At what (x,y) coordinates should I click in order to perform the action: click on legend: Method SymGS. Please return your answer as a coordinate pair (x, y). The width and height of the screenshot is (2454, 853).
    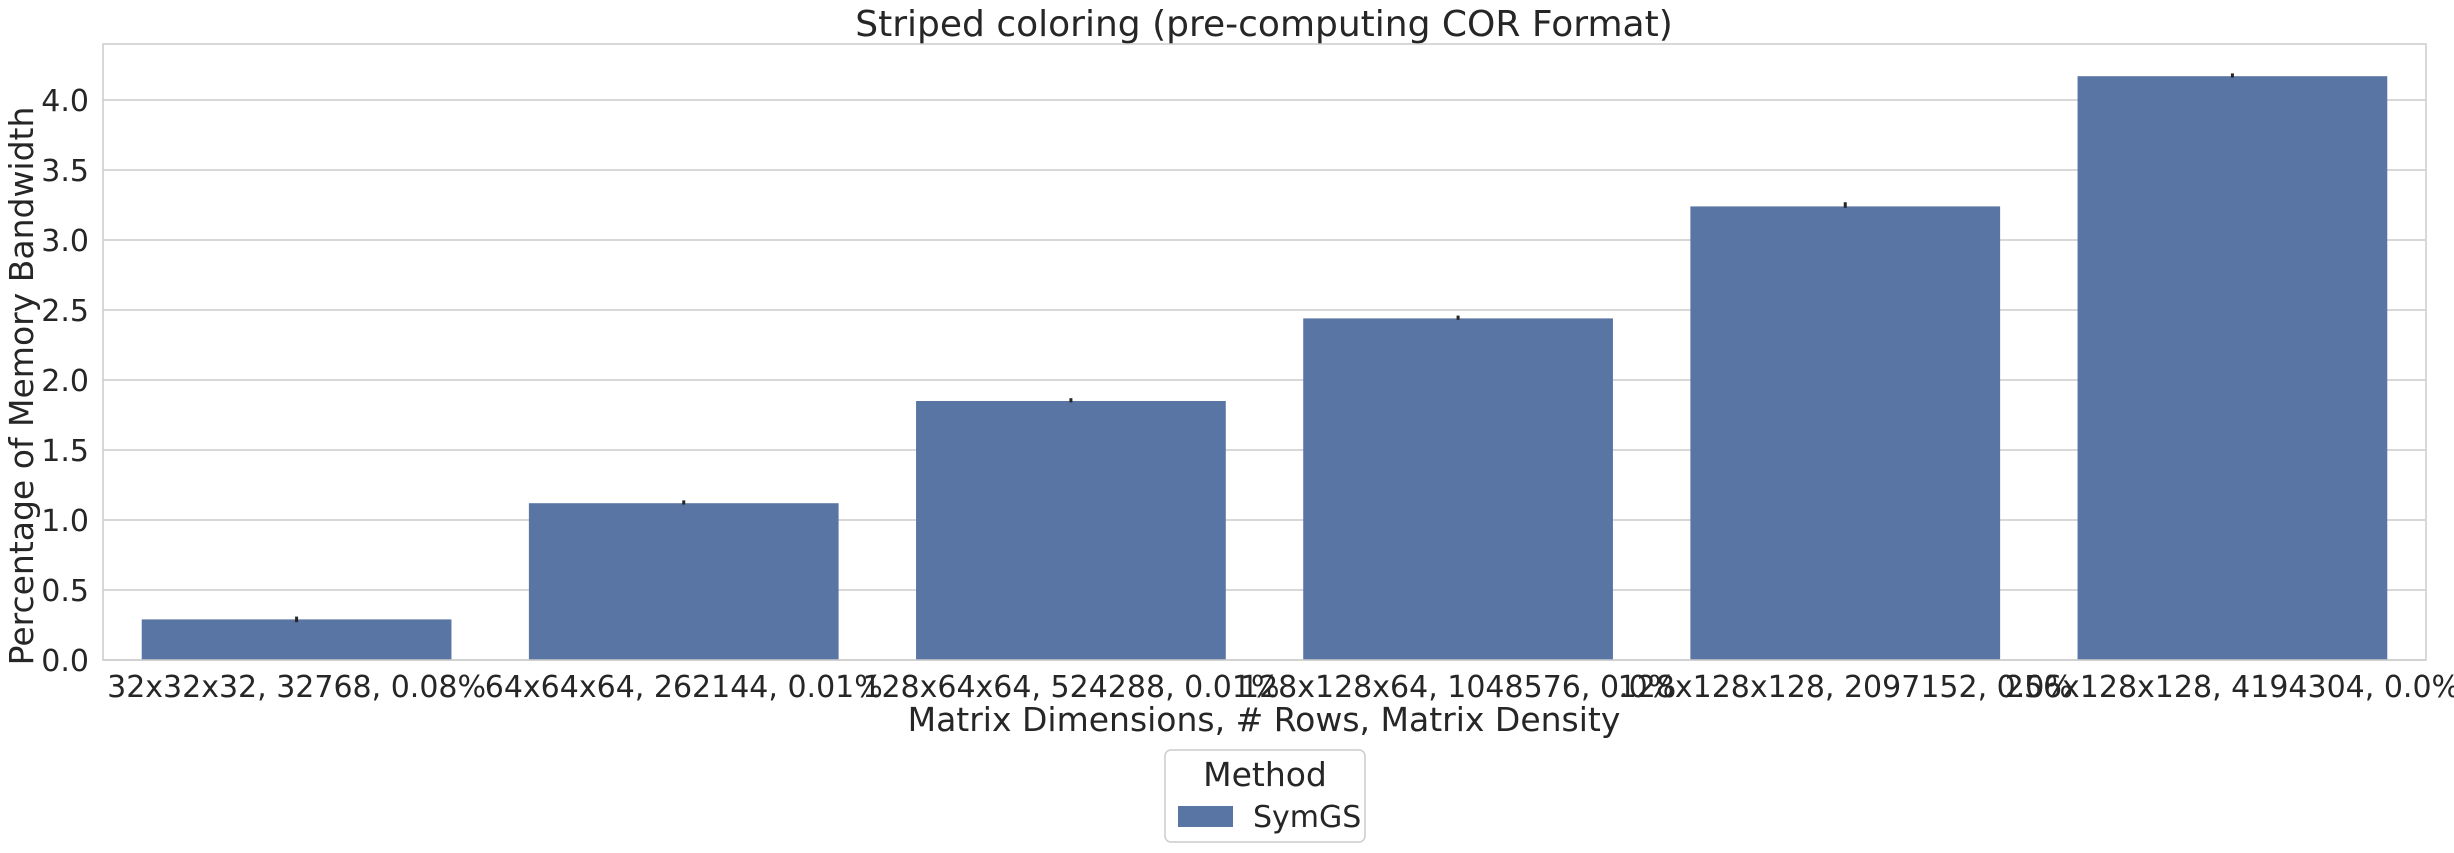
    Looking at the image, I should click on (1265, 796).